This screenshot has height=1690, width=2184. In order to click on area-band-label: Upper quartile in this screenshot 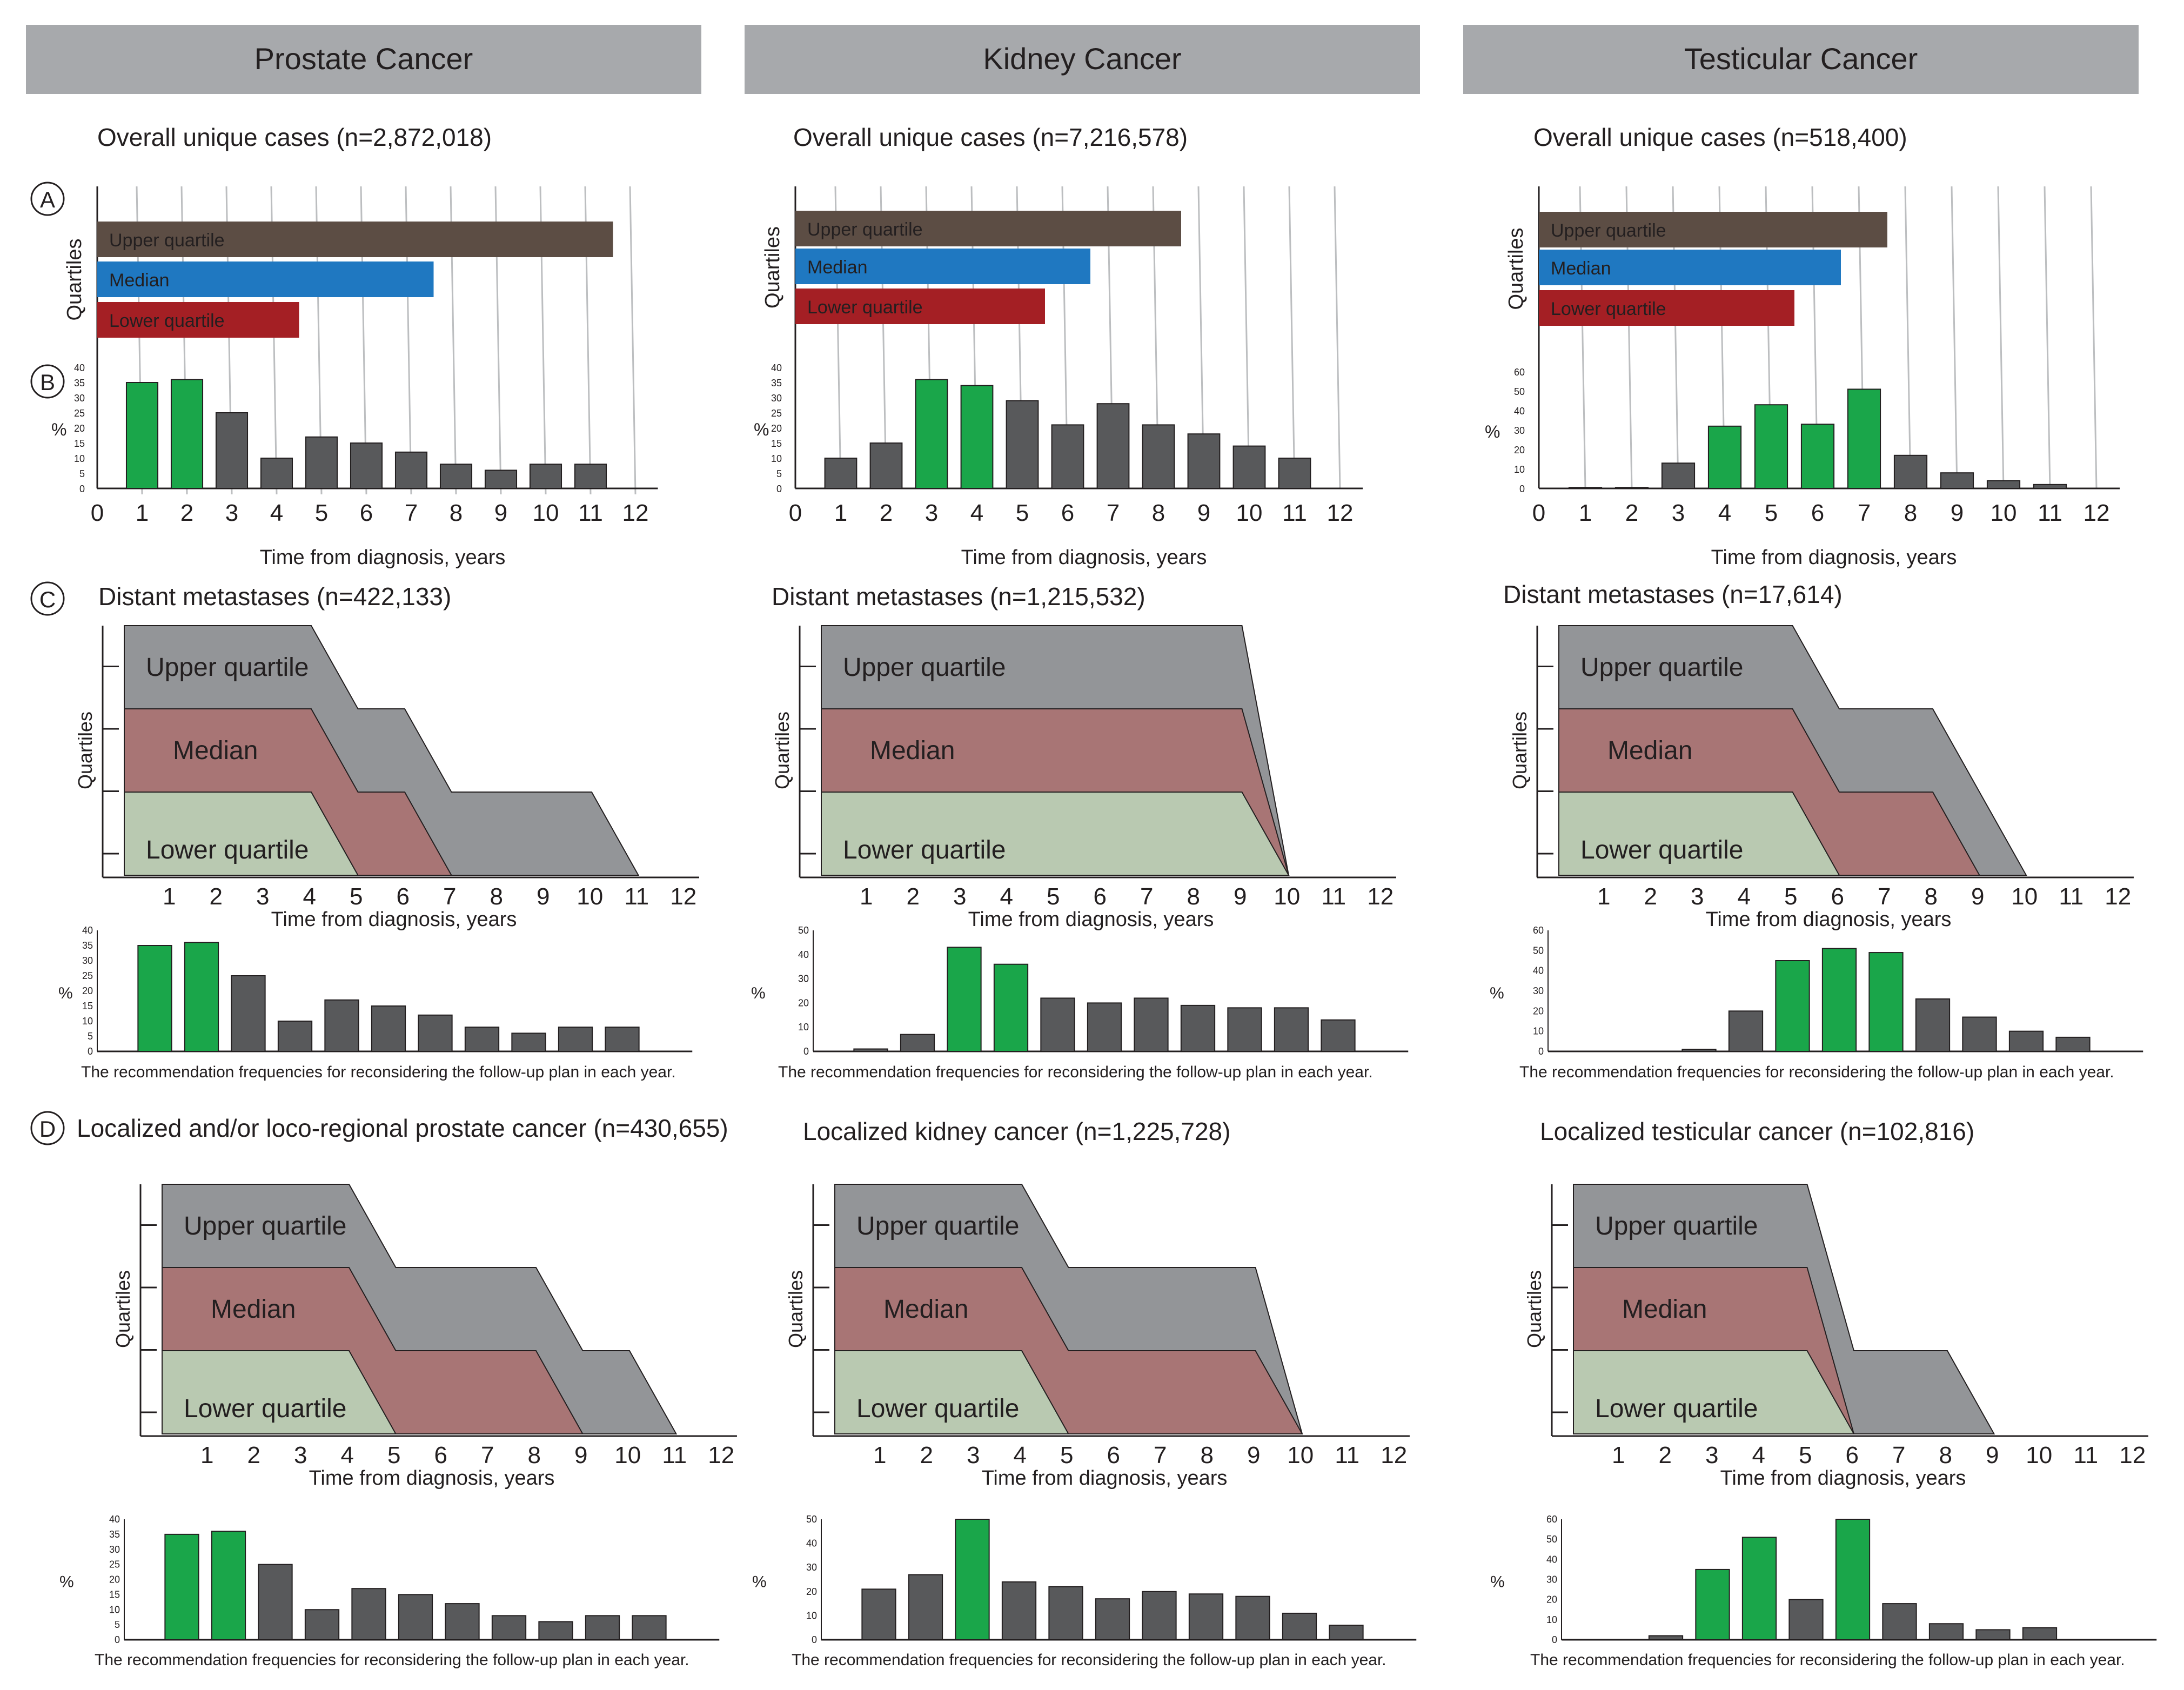, I will do `click(227, 667)`.